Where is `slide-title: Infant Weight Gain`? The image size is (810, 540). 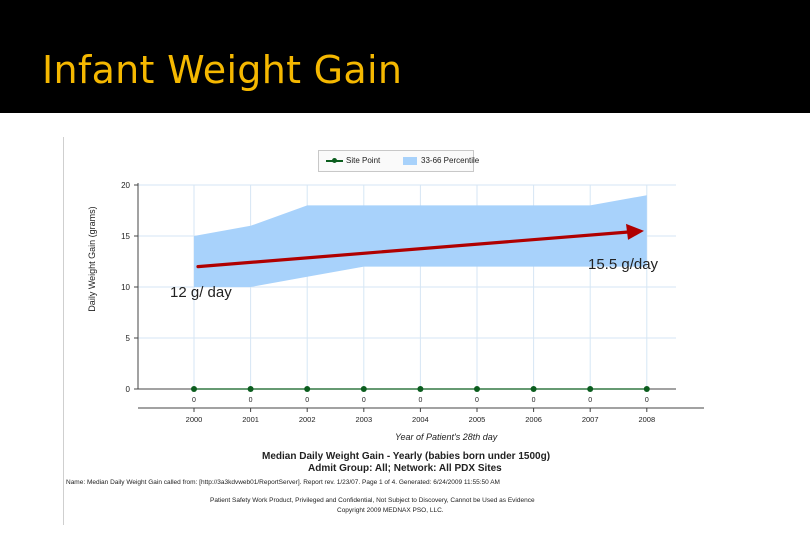 slide-title: Infant Weight Gain is located at coordinates (222, 70).